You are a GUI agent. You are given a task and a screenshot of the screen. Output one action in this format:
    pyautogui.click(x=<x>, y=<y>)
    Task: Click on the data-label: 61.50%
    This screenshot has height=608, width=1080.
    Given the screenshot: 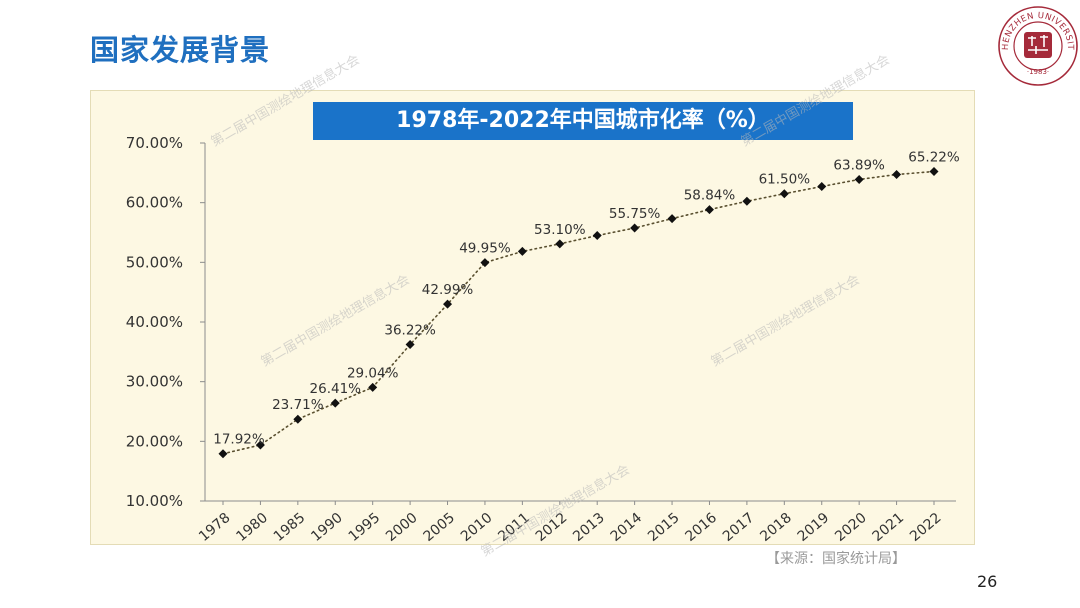 What is the action you would take?
    pyautogui.click(x=785, y=180)
    